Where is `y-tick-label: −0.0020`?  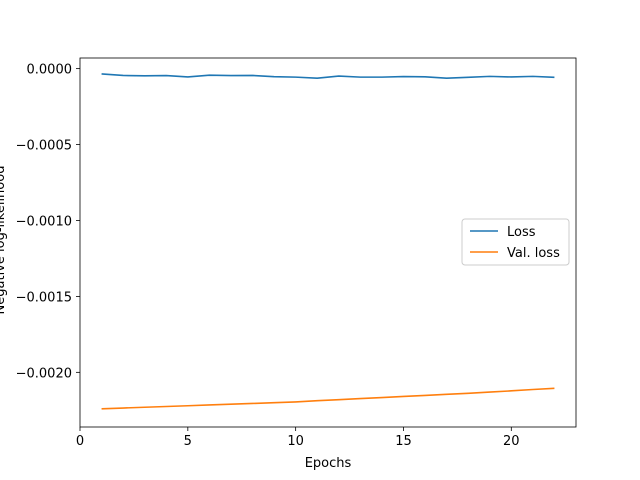 y-tick-label: −0.0020 is located at coordinates (44, 373).